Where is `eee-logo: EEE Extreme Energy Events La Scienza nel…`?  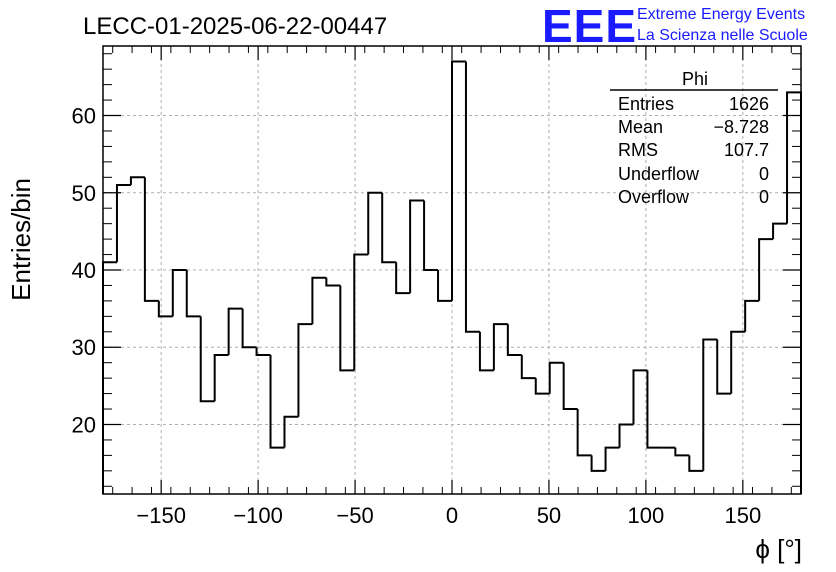
eee-logo: EEE Extreme Energy Events La Scienza nel… is located at coordinates (675, 26).